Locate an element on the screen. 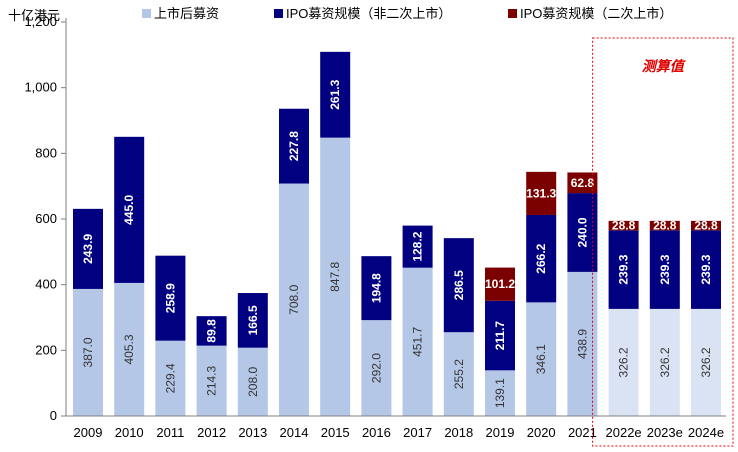  bar-value-label: 89.8 is located at coordinates (212, 331).